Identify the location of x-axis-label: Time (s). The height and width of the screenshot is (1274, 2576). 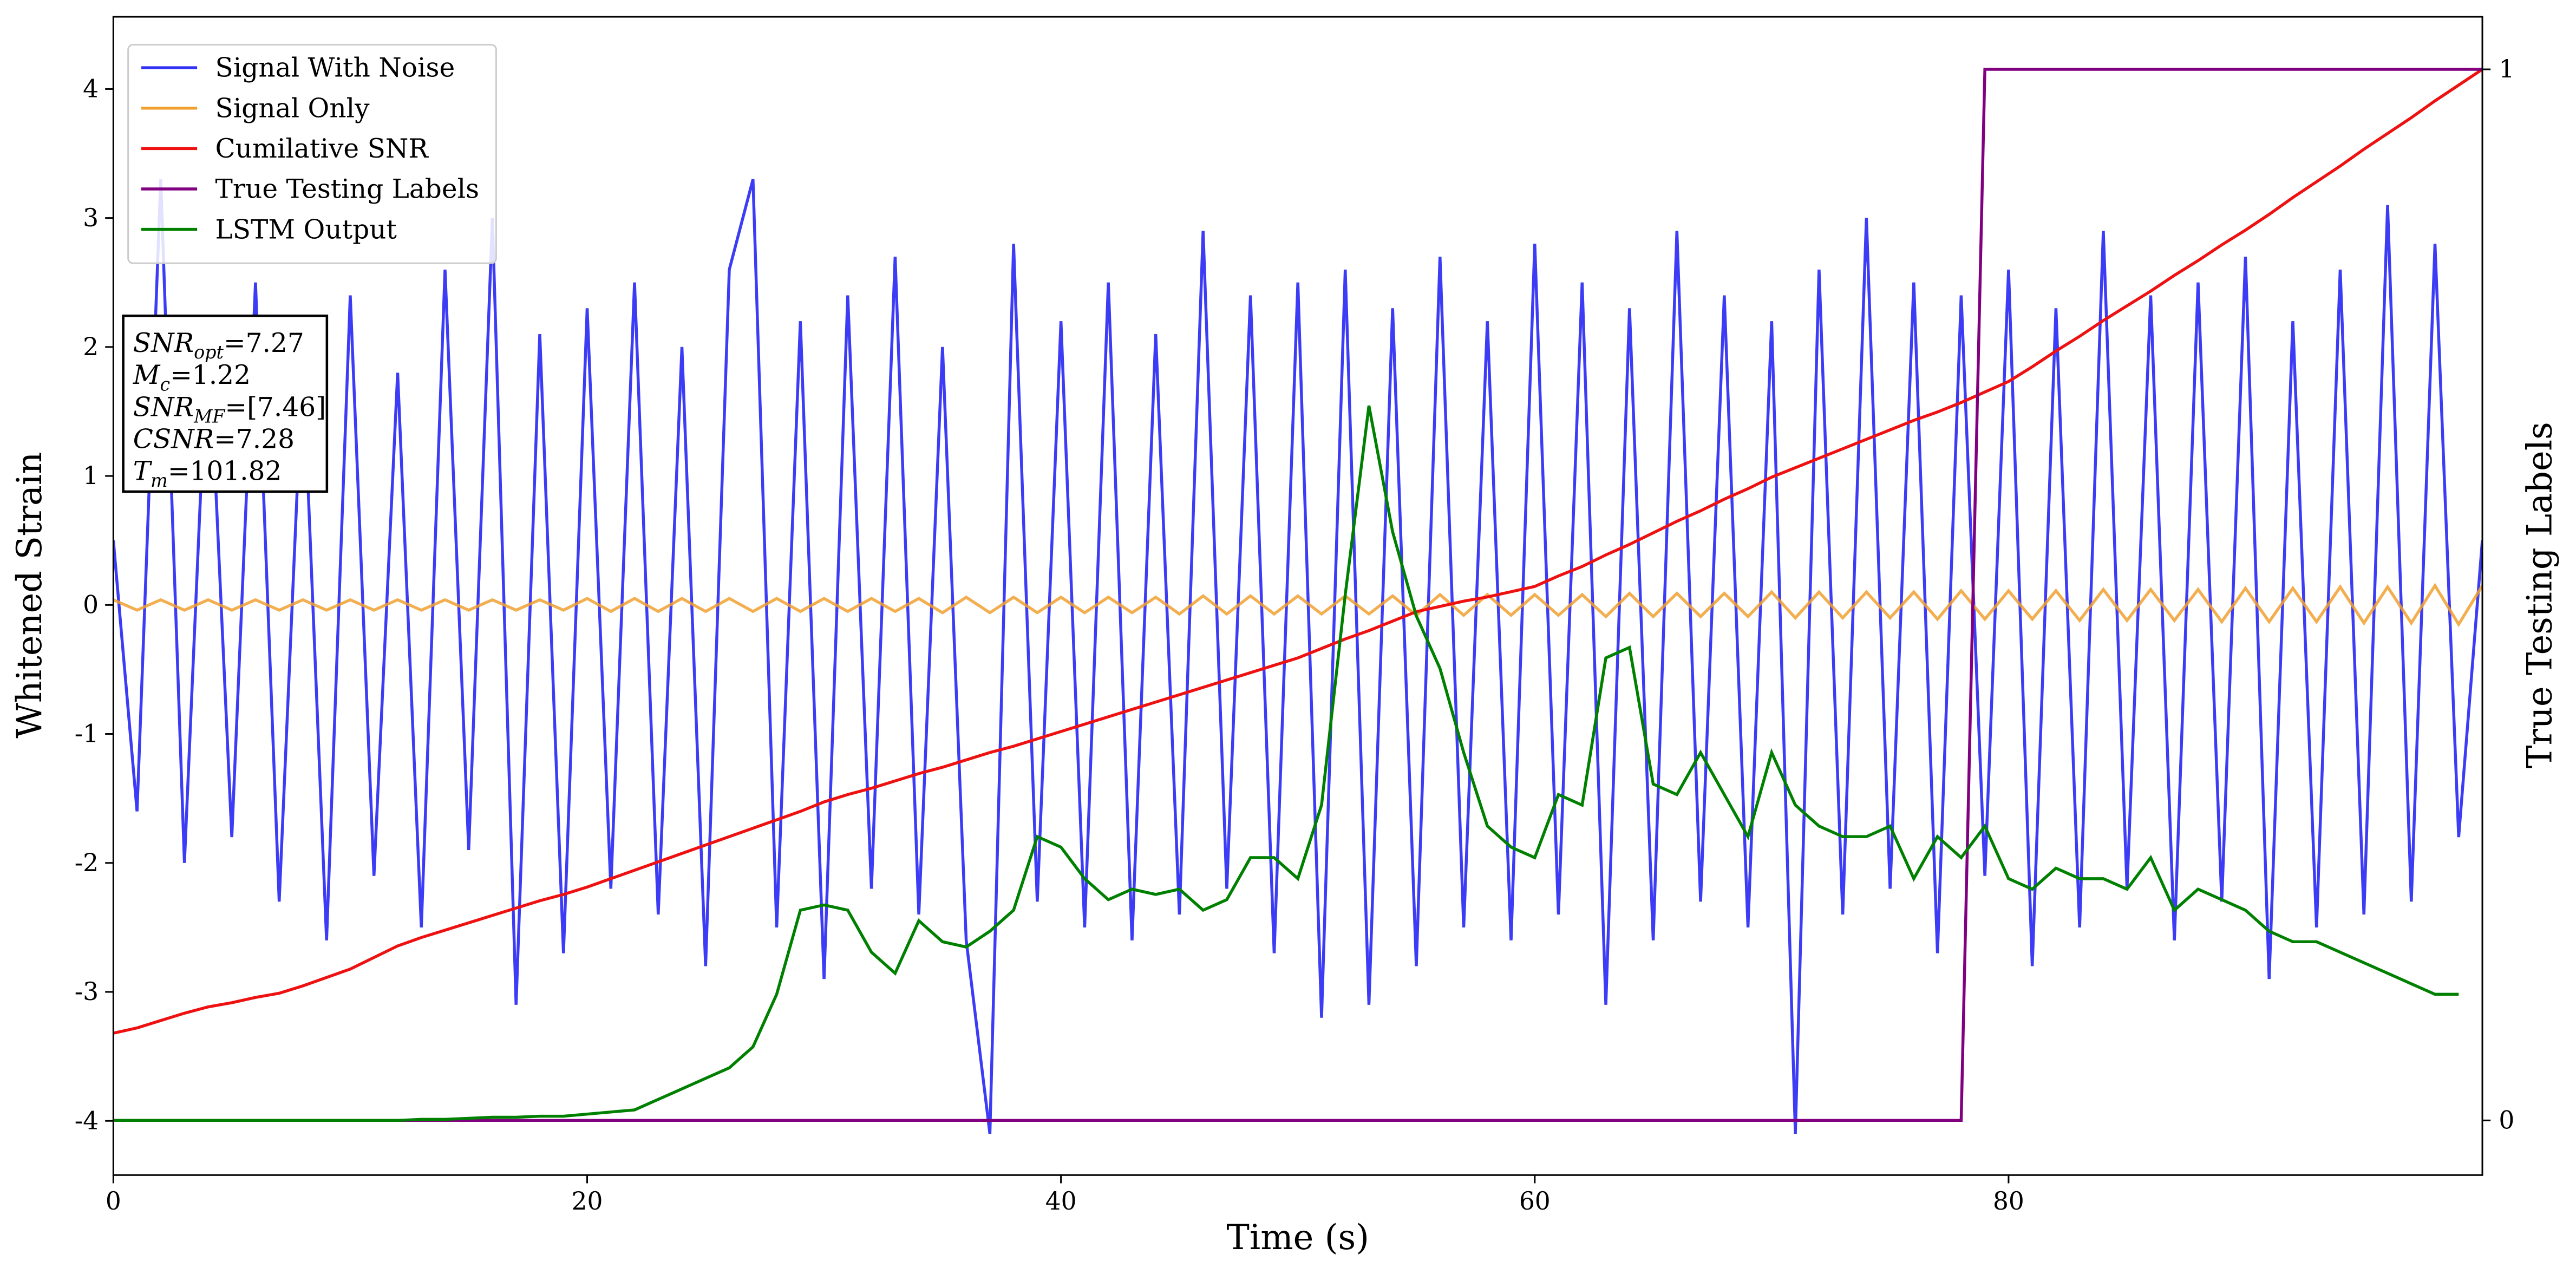
(1297, 1238).